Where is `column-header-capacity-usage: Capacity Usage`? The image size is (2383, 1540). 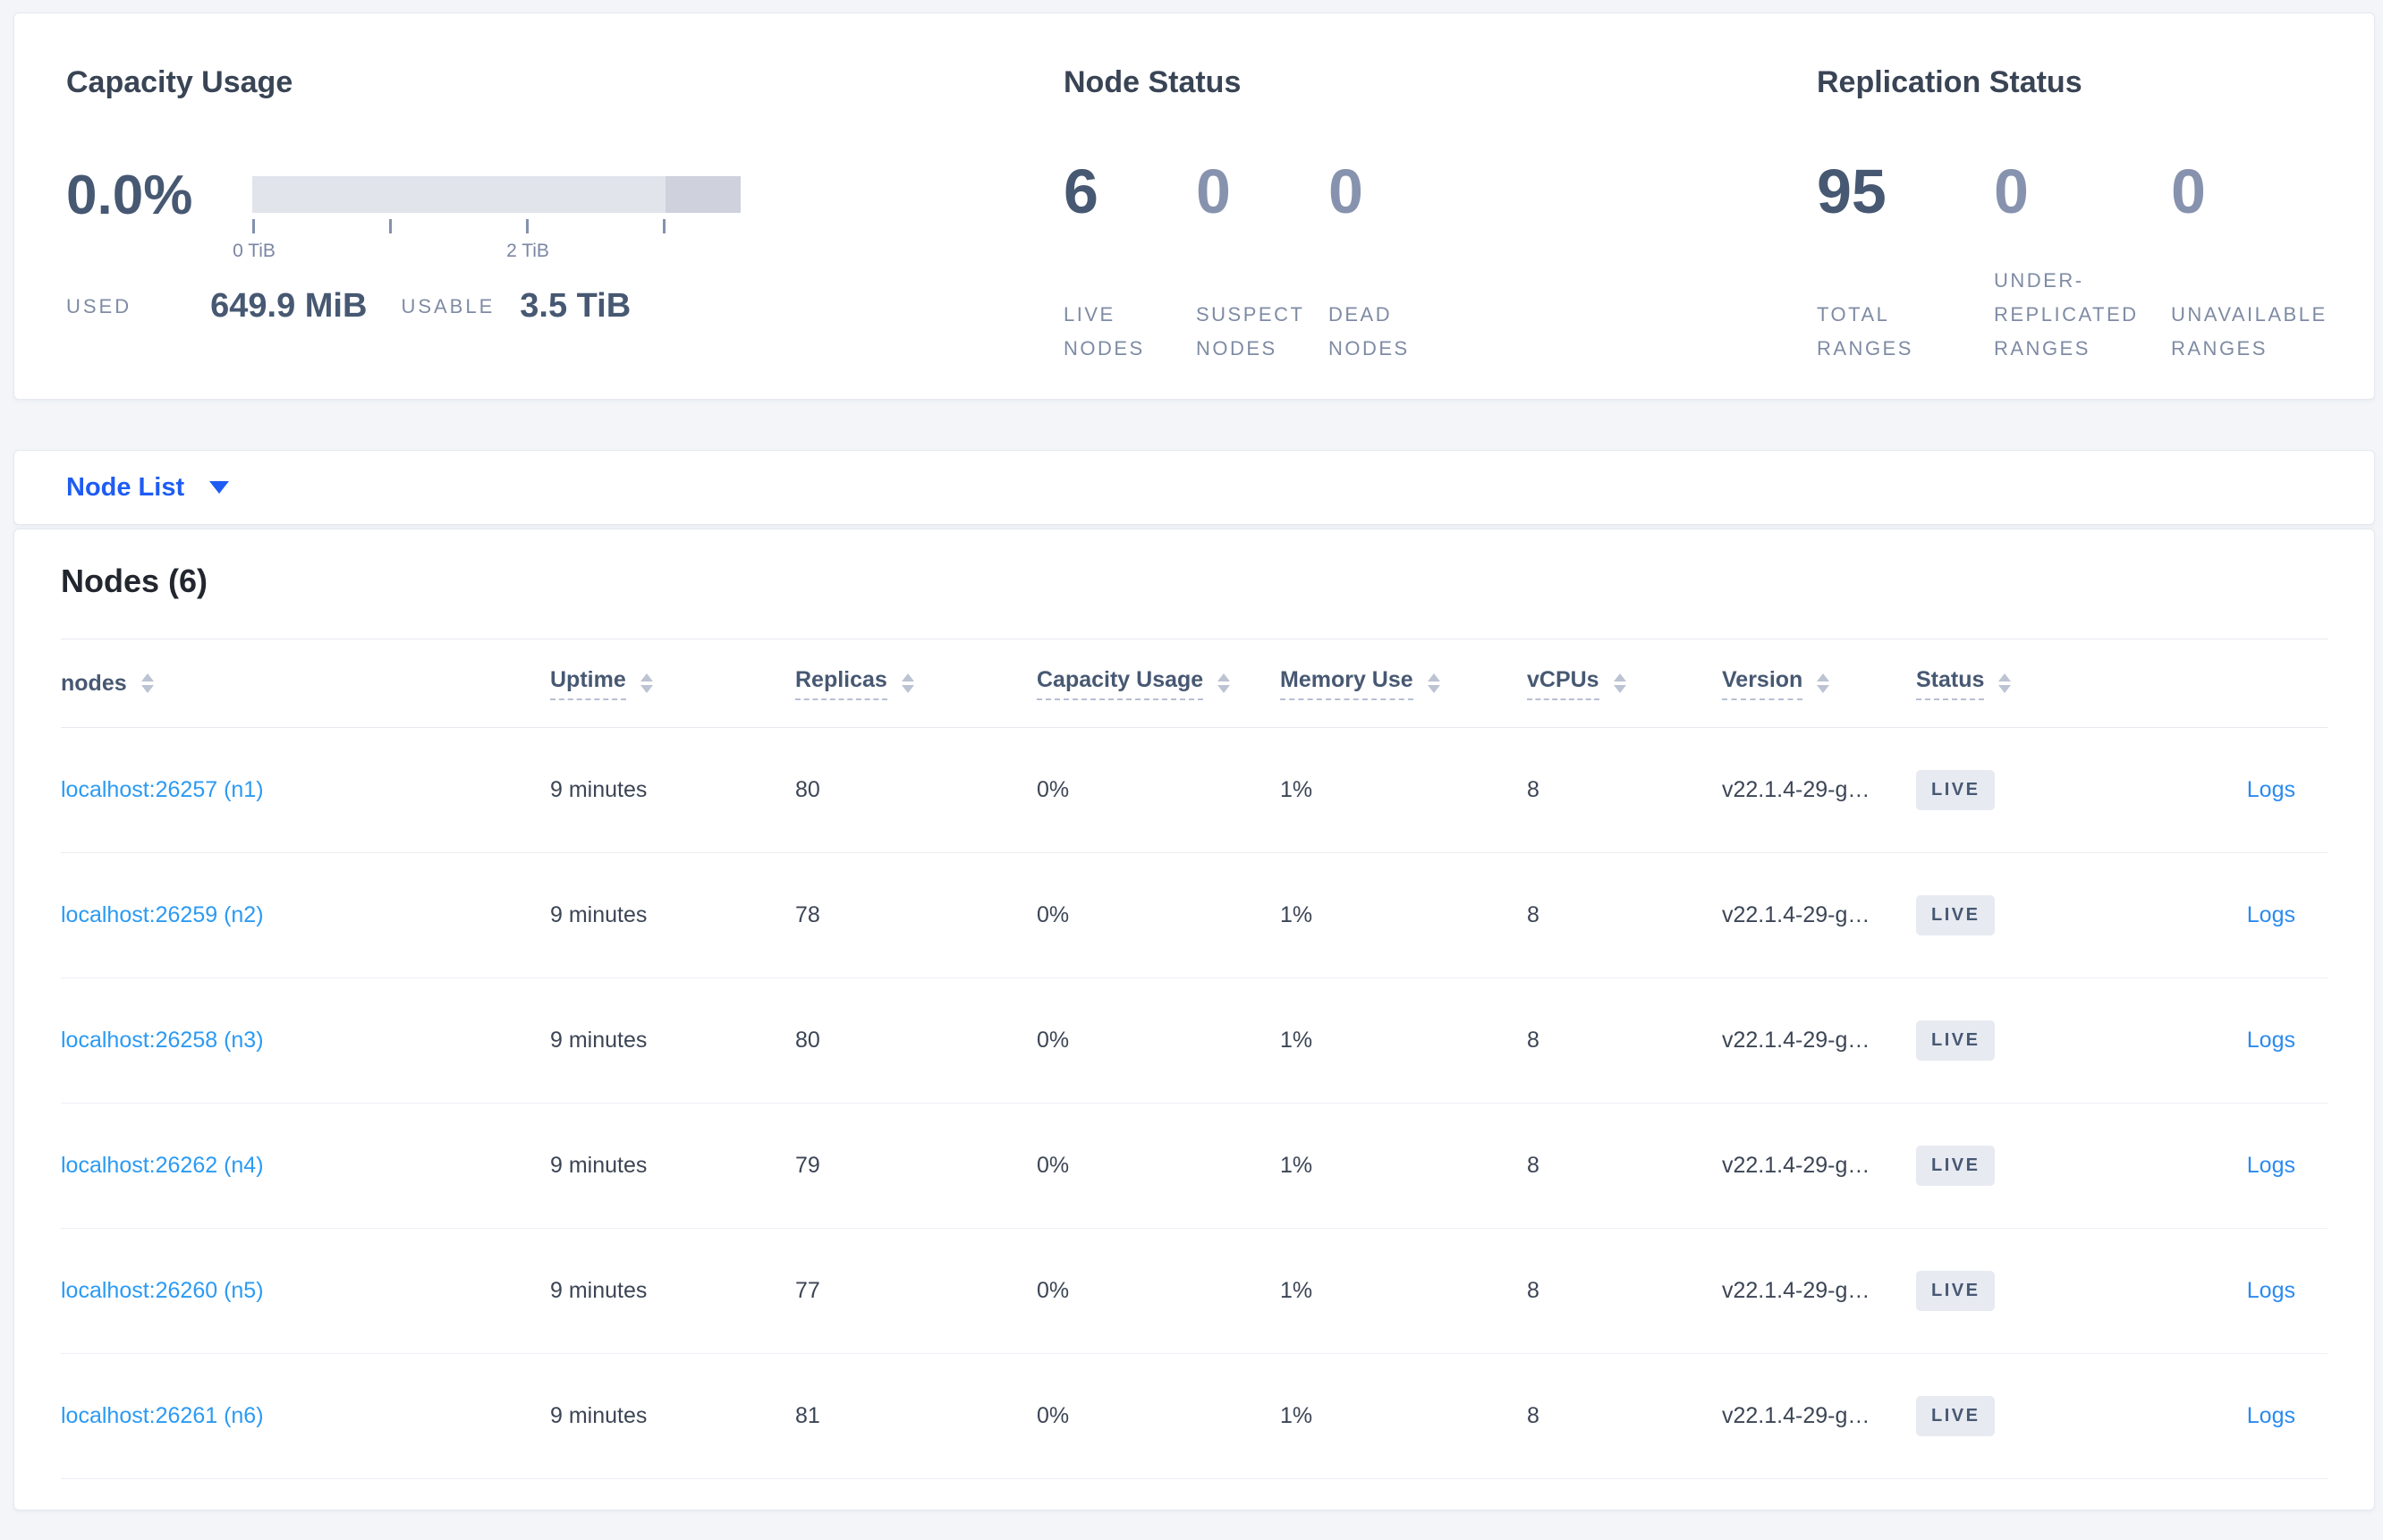
column-header-capacity-usage: Capacity Usage is located at coordinates (1158, 683).